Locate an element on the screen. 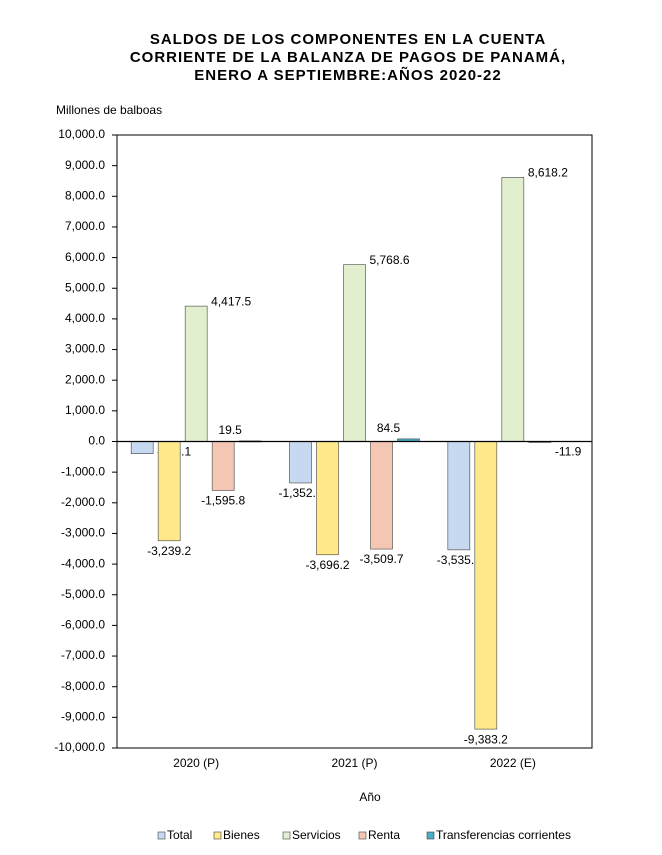 The height and width of the screenshot is (855, 662). y-tick-label: 6,000.0 is located at coordinates (85, 257).